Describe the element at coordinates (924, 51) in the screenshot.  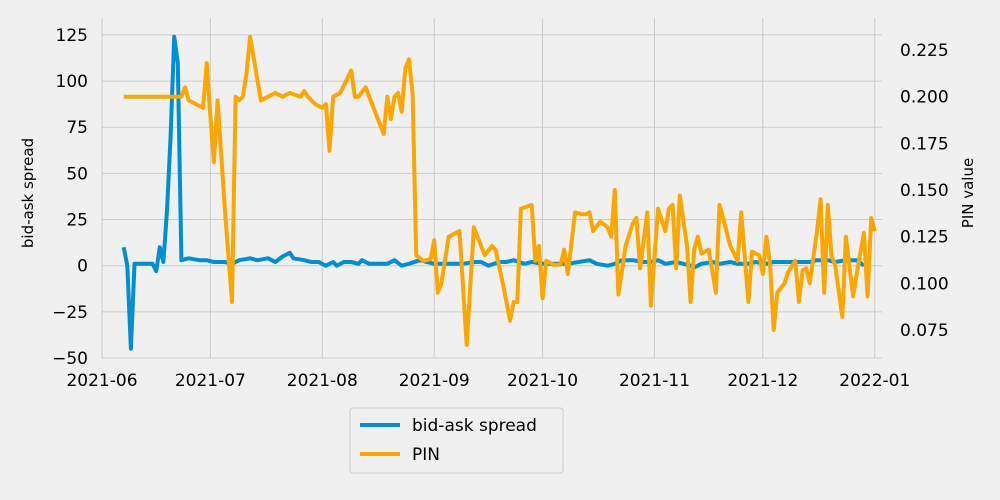
I see `right-y-tick-label: 0.225` at that location.